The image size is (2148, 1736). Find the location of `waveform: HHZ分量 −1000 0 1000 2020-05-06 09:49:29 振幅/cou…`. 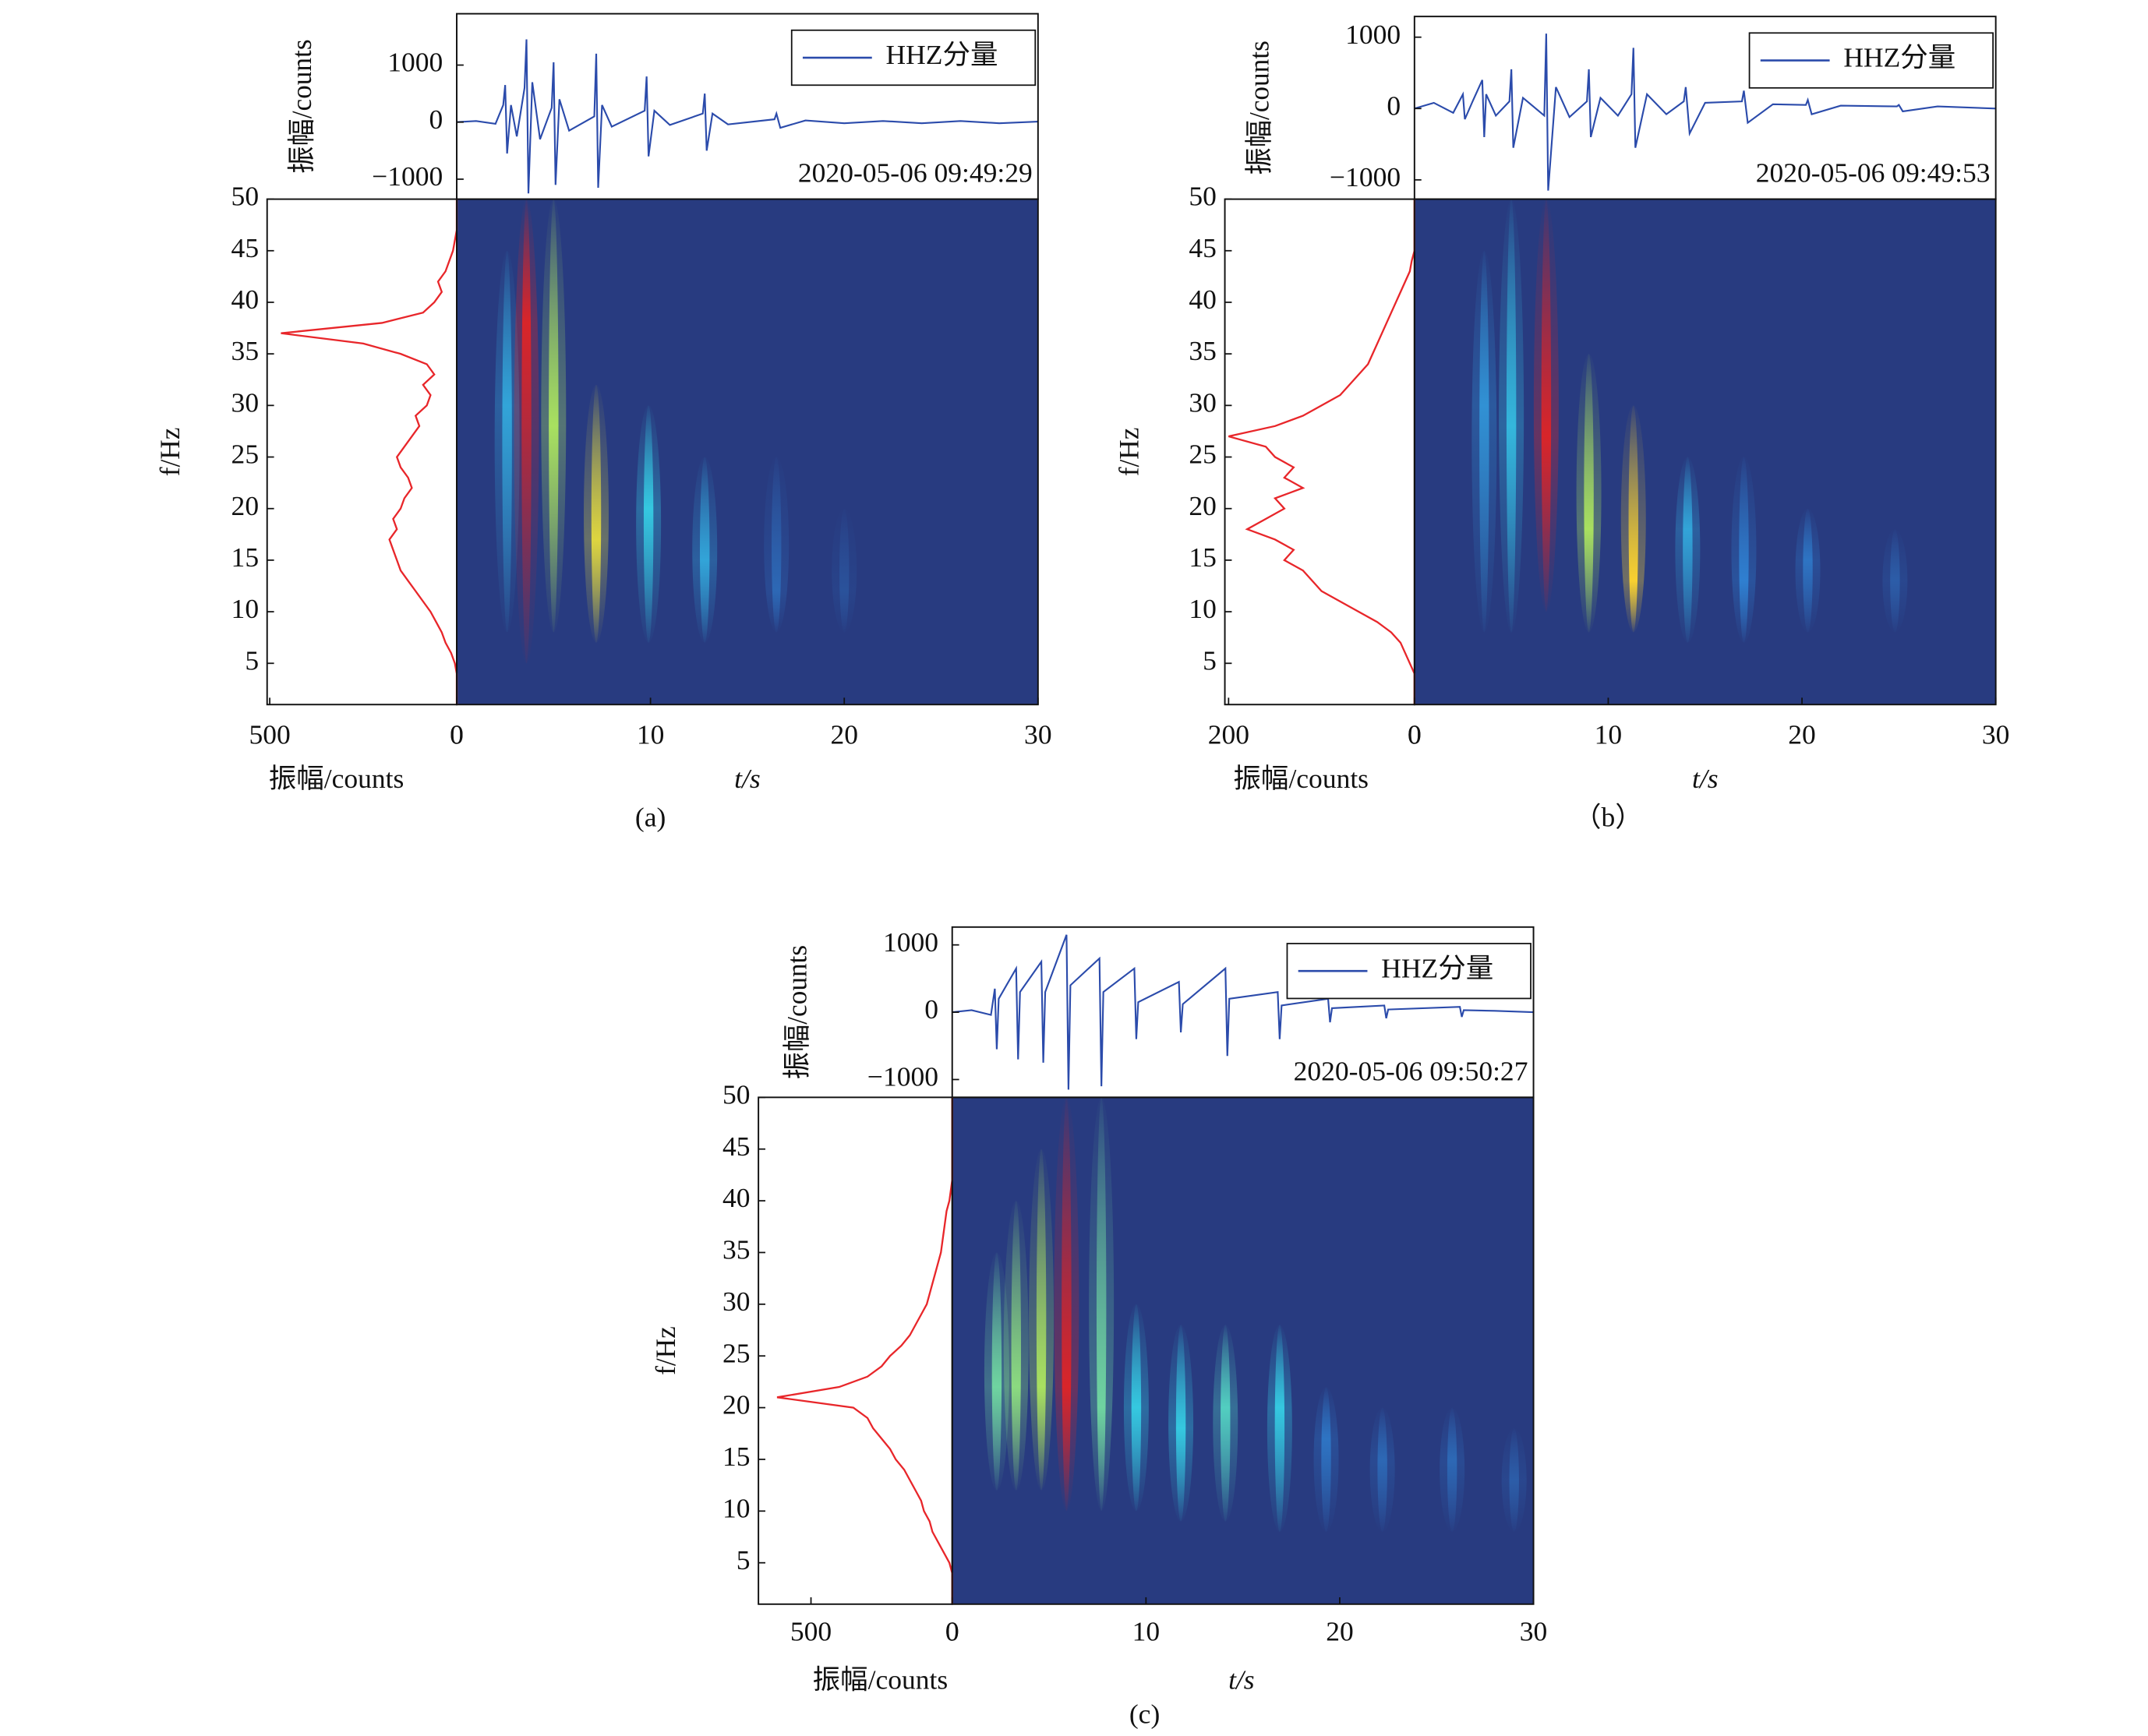

waveform: HHZ分量 −1000 0 1000 2020-05-06 09:49:29 振幅/cou… is located at coordinates (662, 106).